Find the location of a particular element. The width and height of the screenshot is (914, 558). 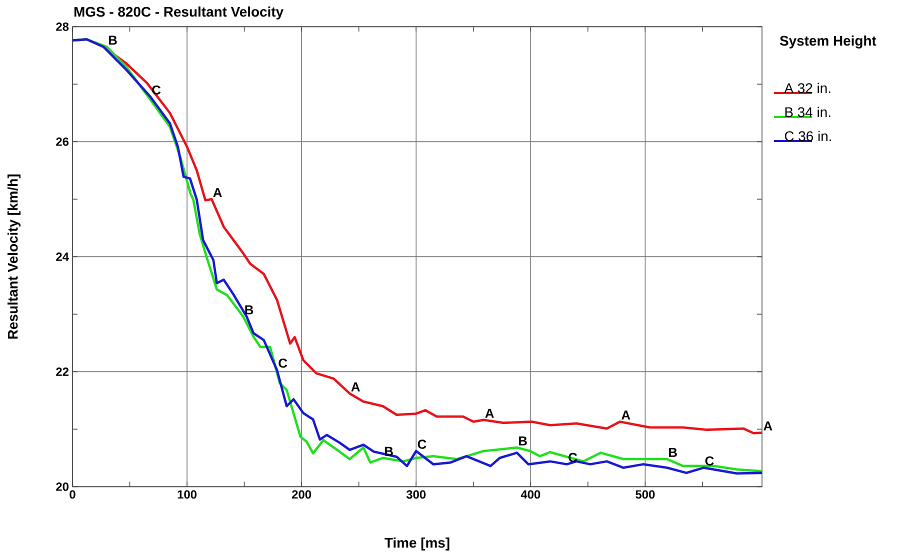

y-tick-label: 22 is located at coordinates (62, 372).